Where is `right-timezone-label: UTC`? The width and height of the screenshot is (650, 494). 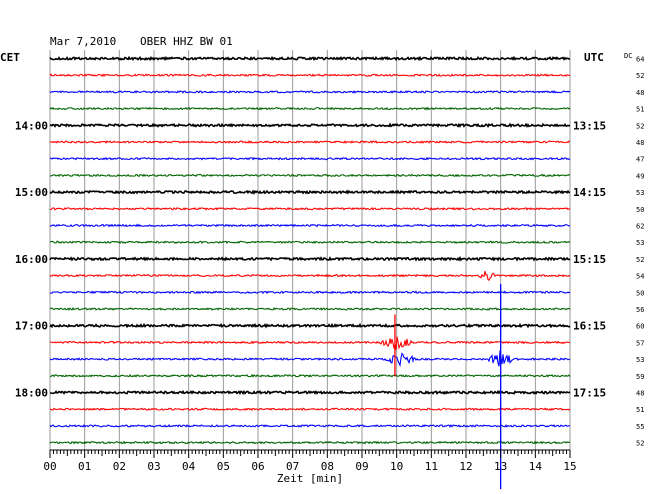
right-timezone-label: UTC is located at coordinates (594, 57).